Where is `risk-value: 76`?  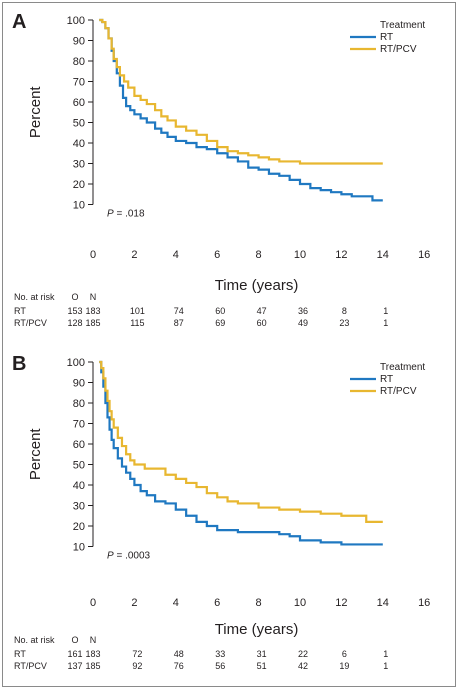
risk-value: 76 is located at coordinates (179, 666).